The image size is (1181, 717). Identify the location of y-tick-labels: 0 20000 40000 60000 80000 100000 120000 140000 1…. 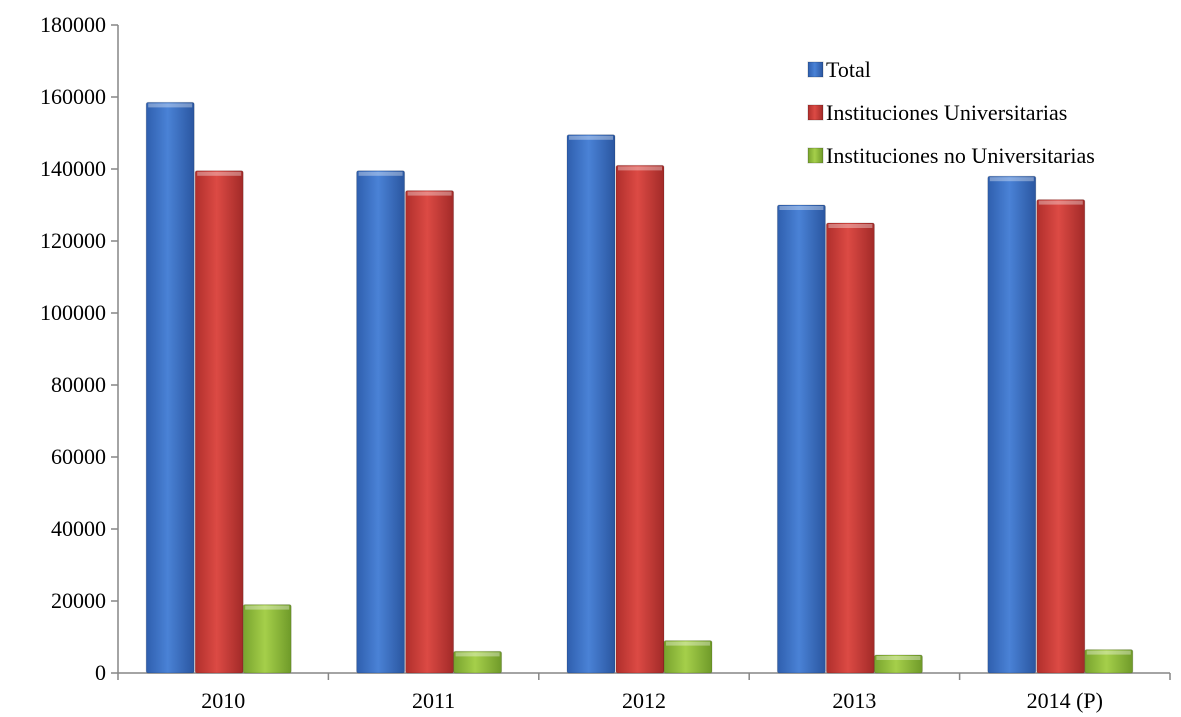
(73, 348).